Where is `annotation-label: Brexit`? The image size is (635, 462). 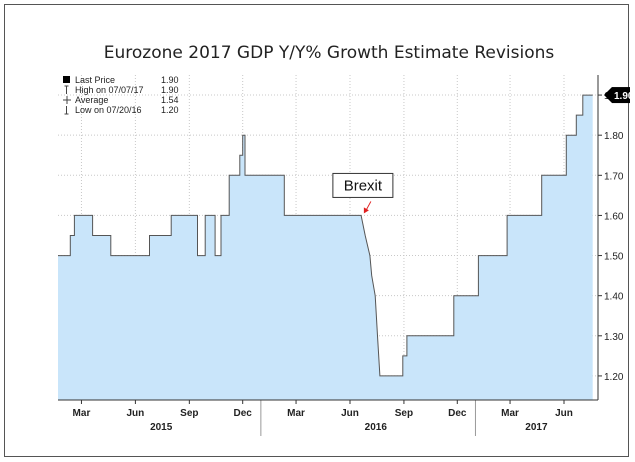 annotation-label: Brexit is located at coordinates (363, 185).